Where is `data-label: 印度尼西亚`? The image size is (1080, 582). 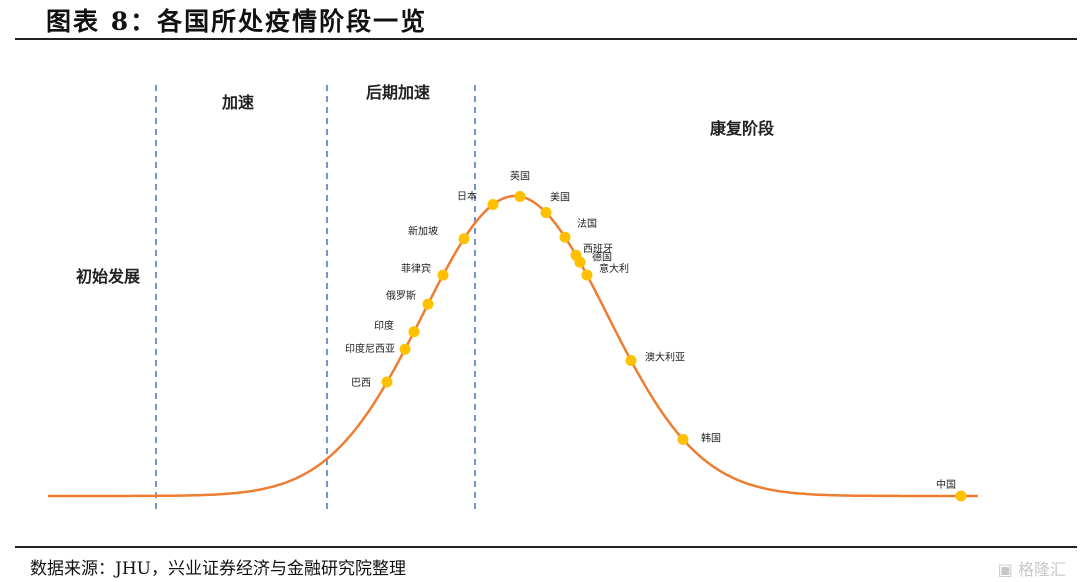 data-label: 印度尼西亚 is located at coordinates (370, 348).